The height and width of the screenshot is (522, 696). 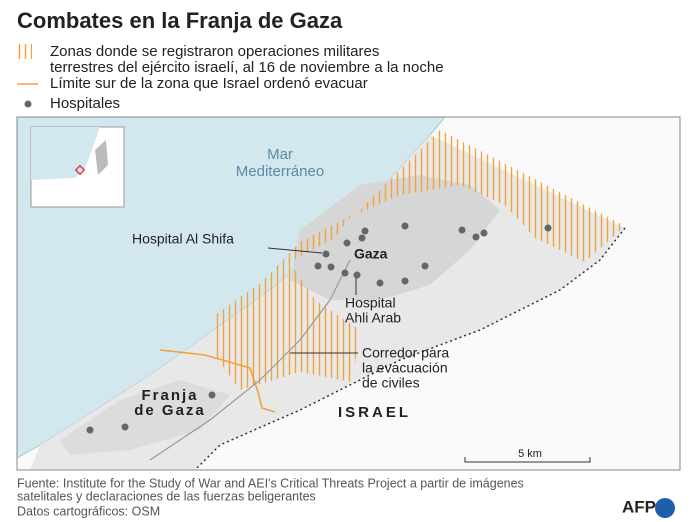 I want to click on label: Gaza, so click(x=371, y=254).